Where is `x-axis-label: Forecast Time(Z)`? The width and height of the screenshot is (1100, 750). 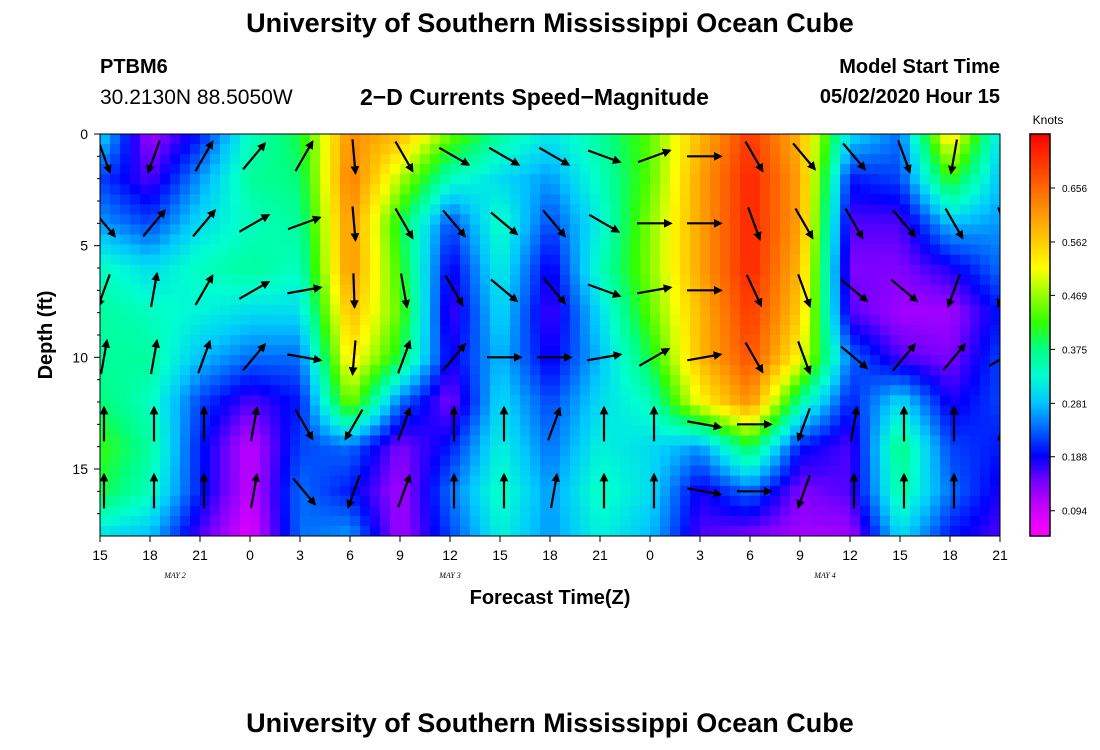 x-axis-label: Forecast Time(Z) is located at coordinates (550, 598).